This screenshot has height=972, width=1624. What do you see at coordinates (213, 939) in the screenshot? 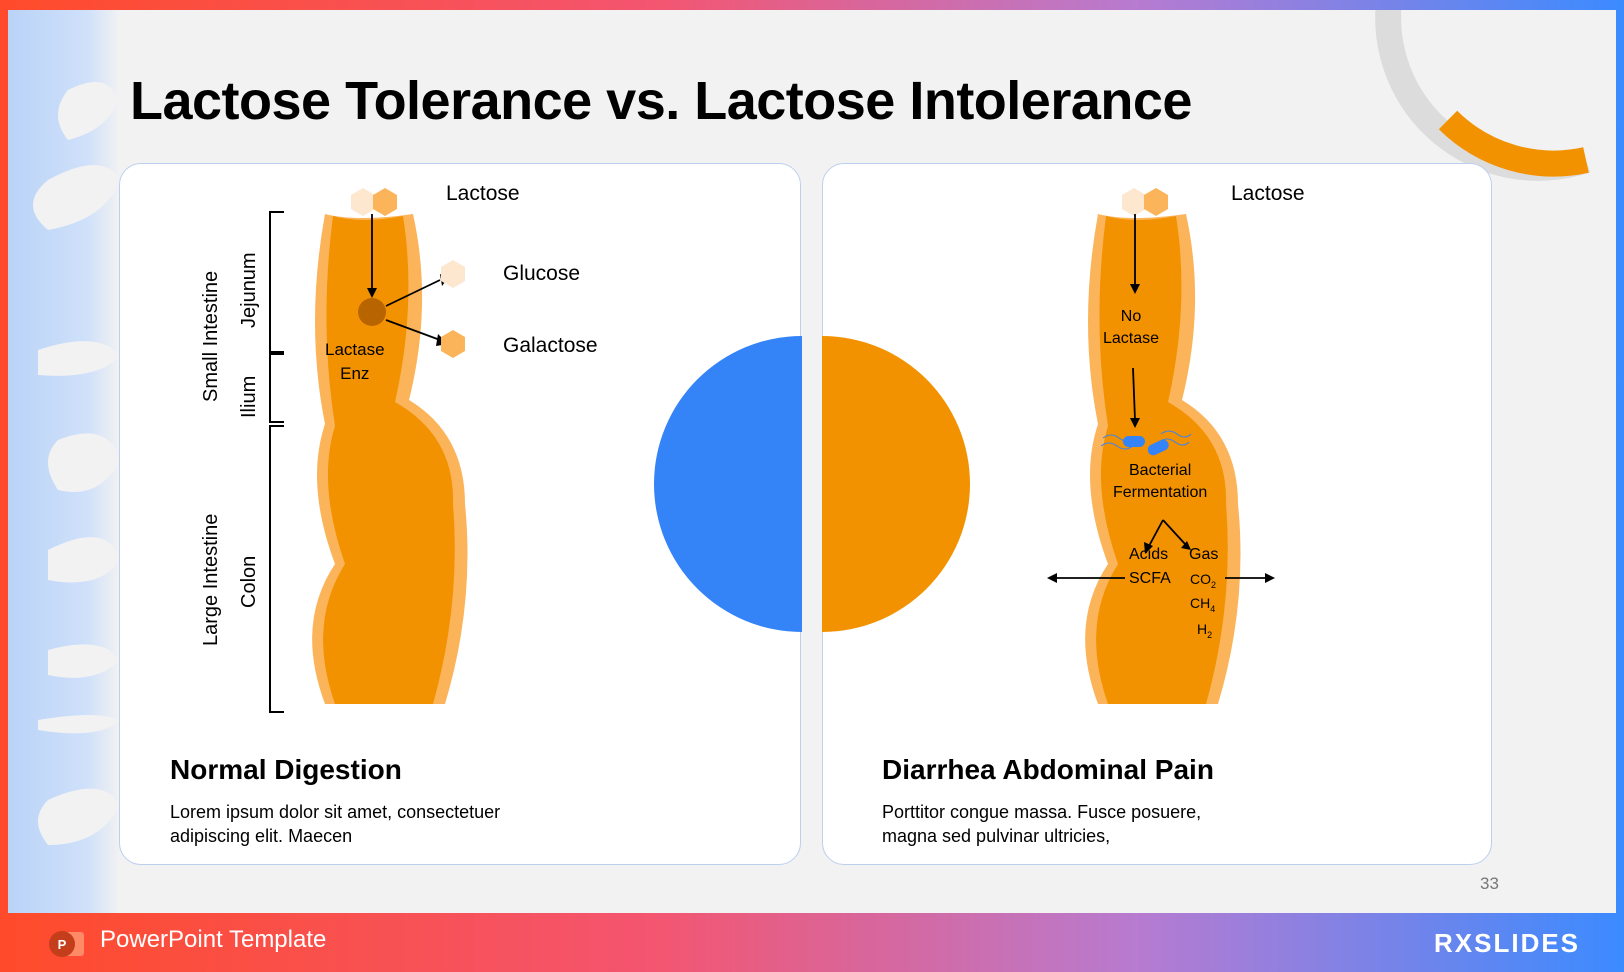
I see `footer-template-label: PowerPoint Template` at bounding box center [213, 939].